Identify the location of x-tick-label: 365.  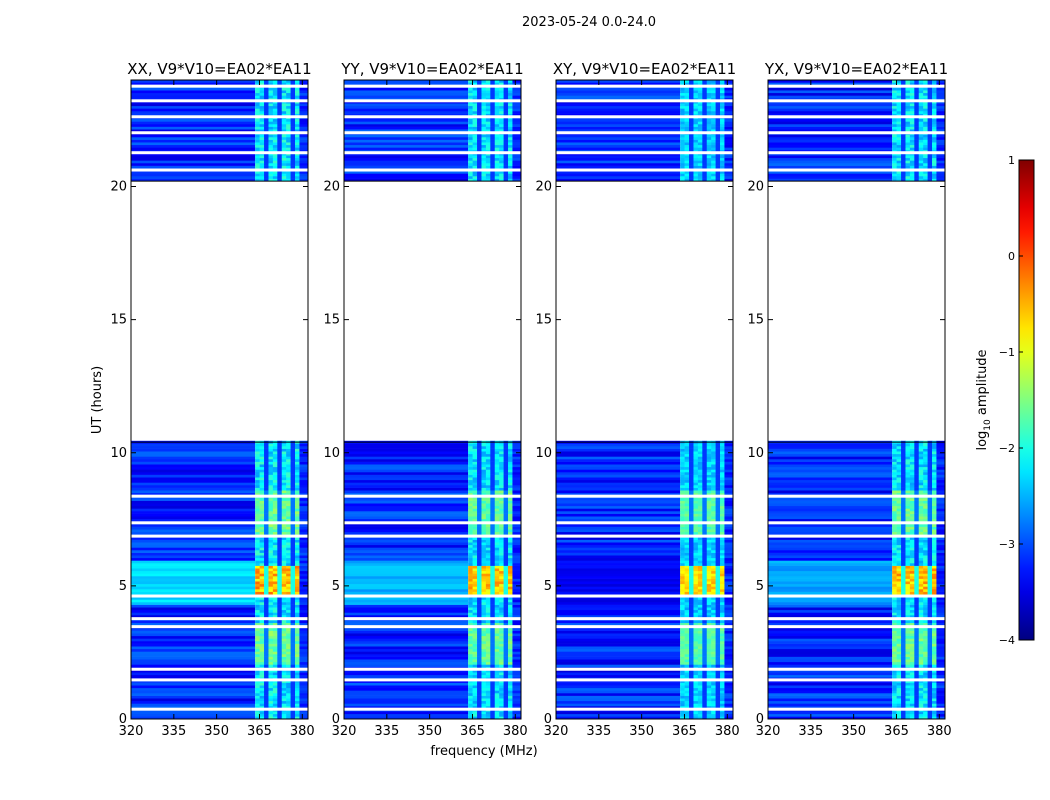
(259, 731).